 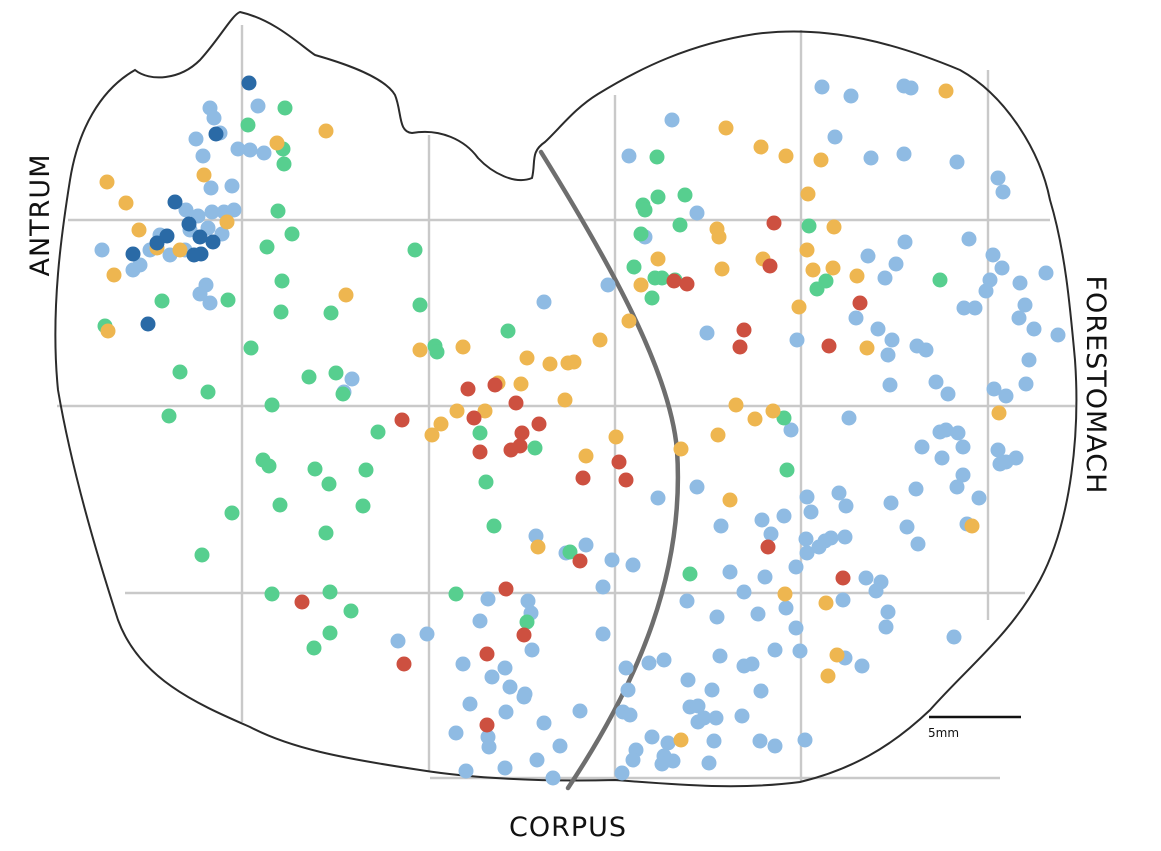 I want to click on scale-bar-label: 5mm, so click(x=943, y=733).